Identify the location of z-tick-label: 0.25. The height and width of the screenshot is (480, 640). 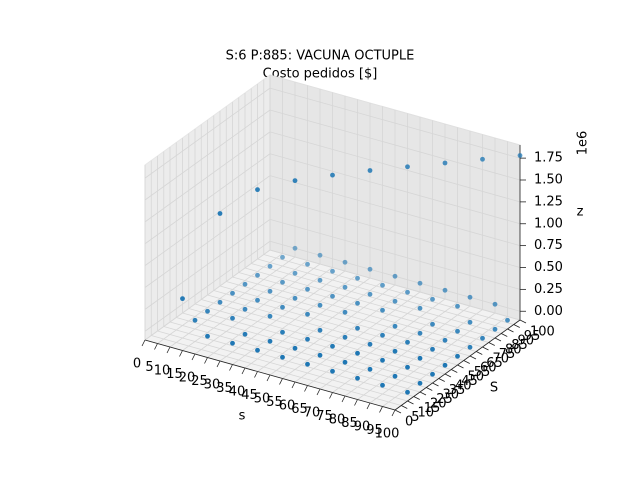
(548, 289).